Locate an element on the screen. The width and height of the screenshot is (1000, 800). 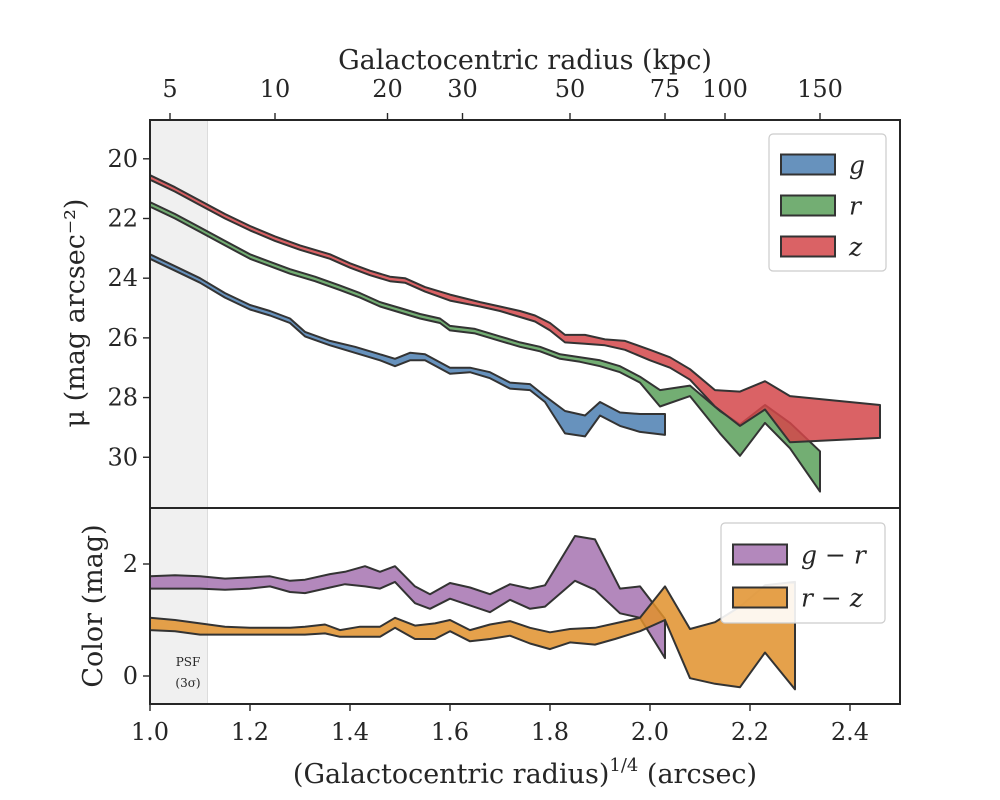
legend-label-r: r is located at coordinates (856, 206).